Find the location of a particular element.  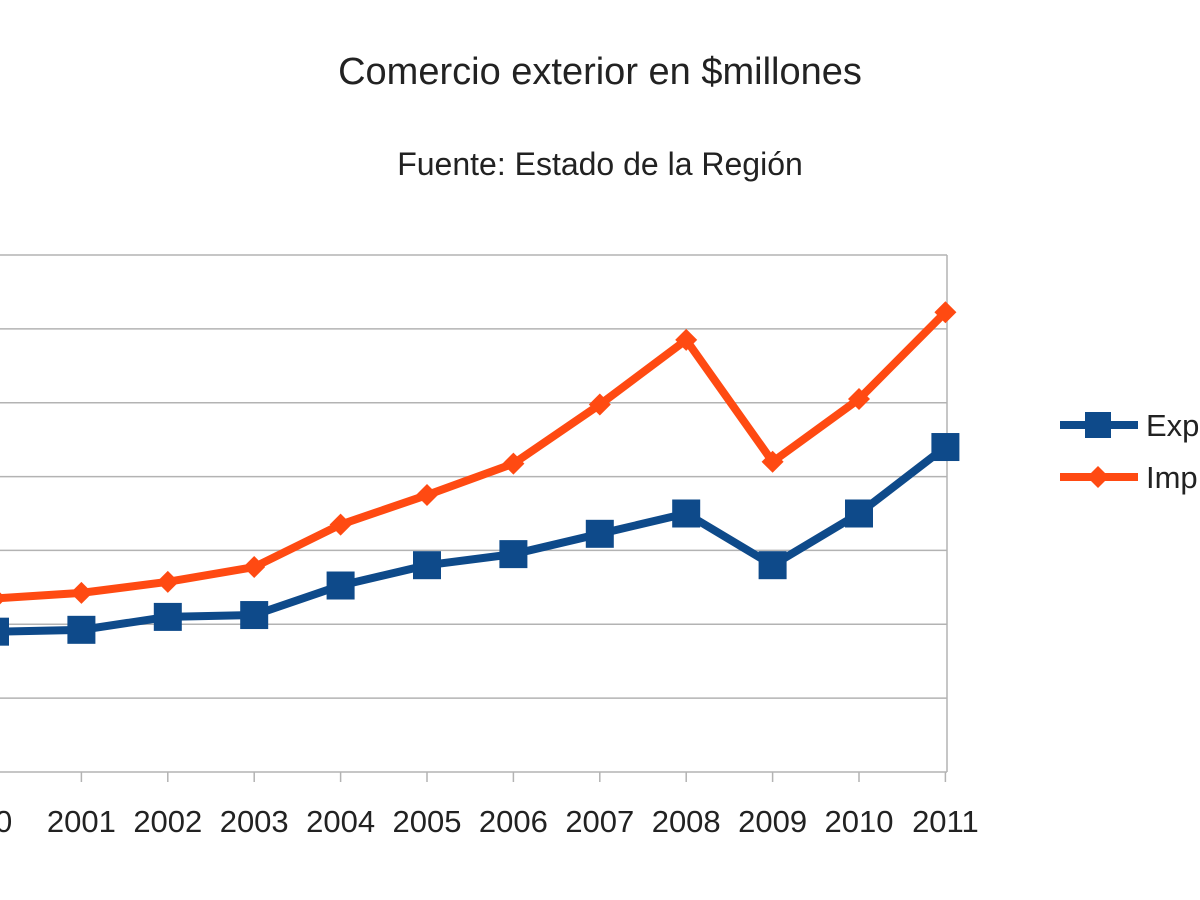

data-point-imp-2006 is located at coordinates (513, 463).